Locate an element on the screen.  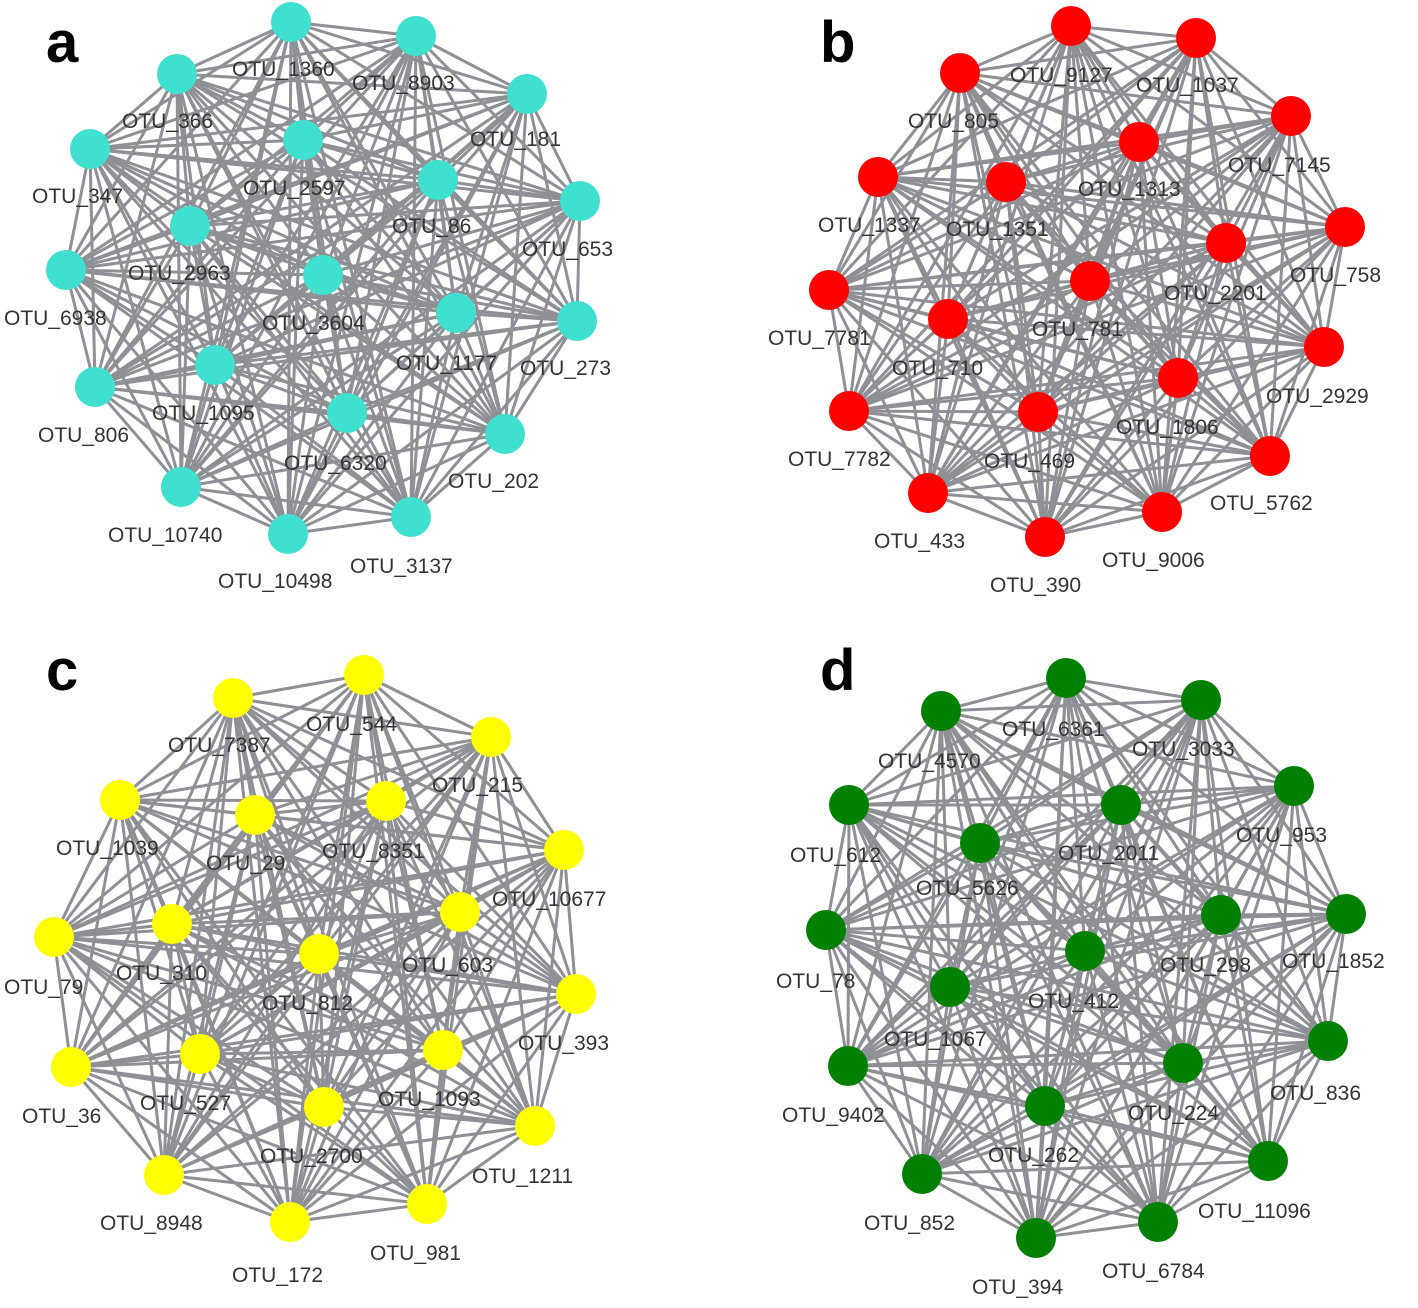
node-label: OTU_9006 is located at coordinates (1153, 560).